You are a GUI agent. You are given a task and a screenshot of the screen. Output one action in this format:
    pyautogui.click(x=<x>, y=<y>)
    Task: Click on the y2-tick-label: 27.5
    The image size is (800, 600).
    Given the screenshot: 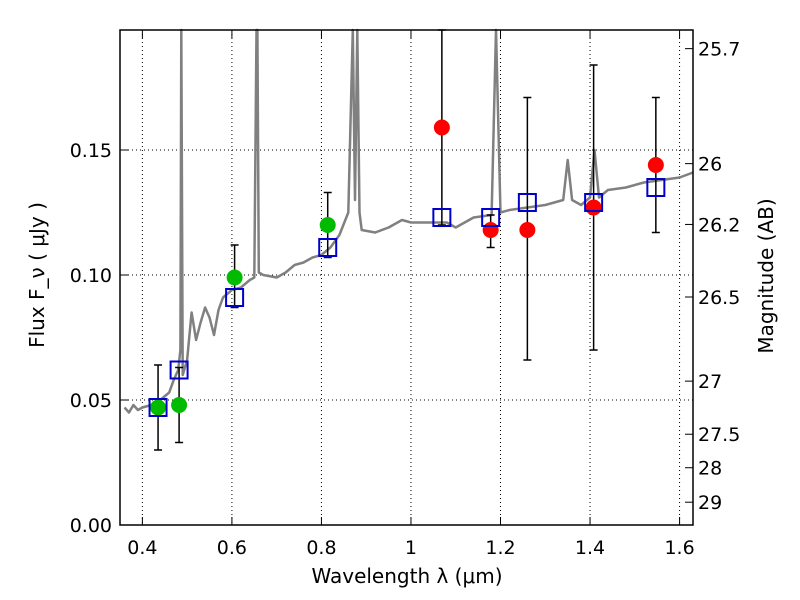 What is the action you would take?
    pyautogui.click(x=719, y=435)
    